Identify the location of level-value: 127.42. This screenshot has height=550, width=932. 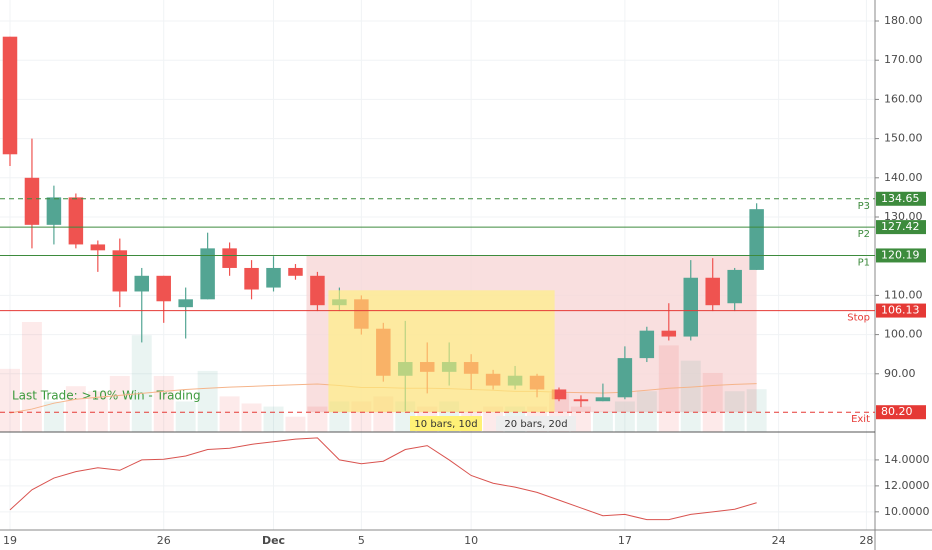
(900, 226).